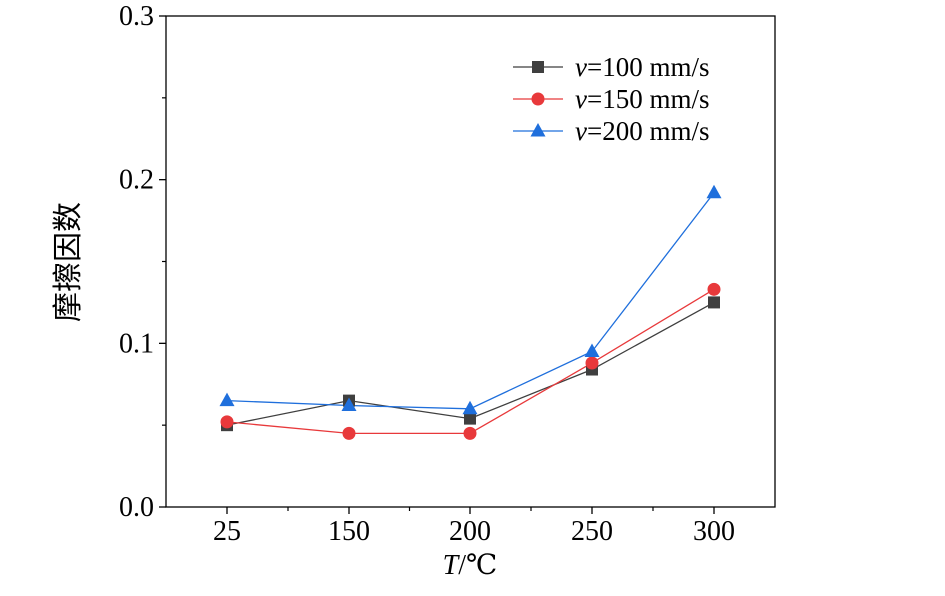 The height and width of the screenshot is (596, 945). I want to click on legend-label-2: v=150 mm/s, so click(642, 99).